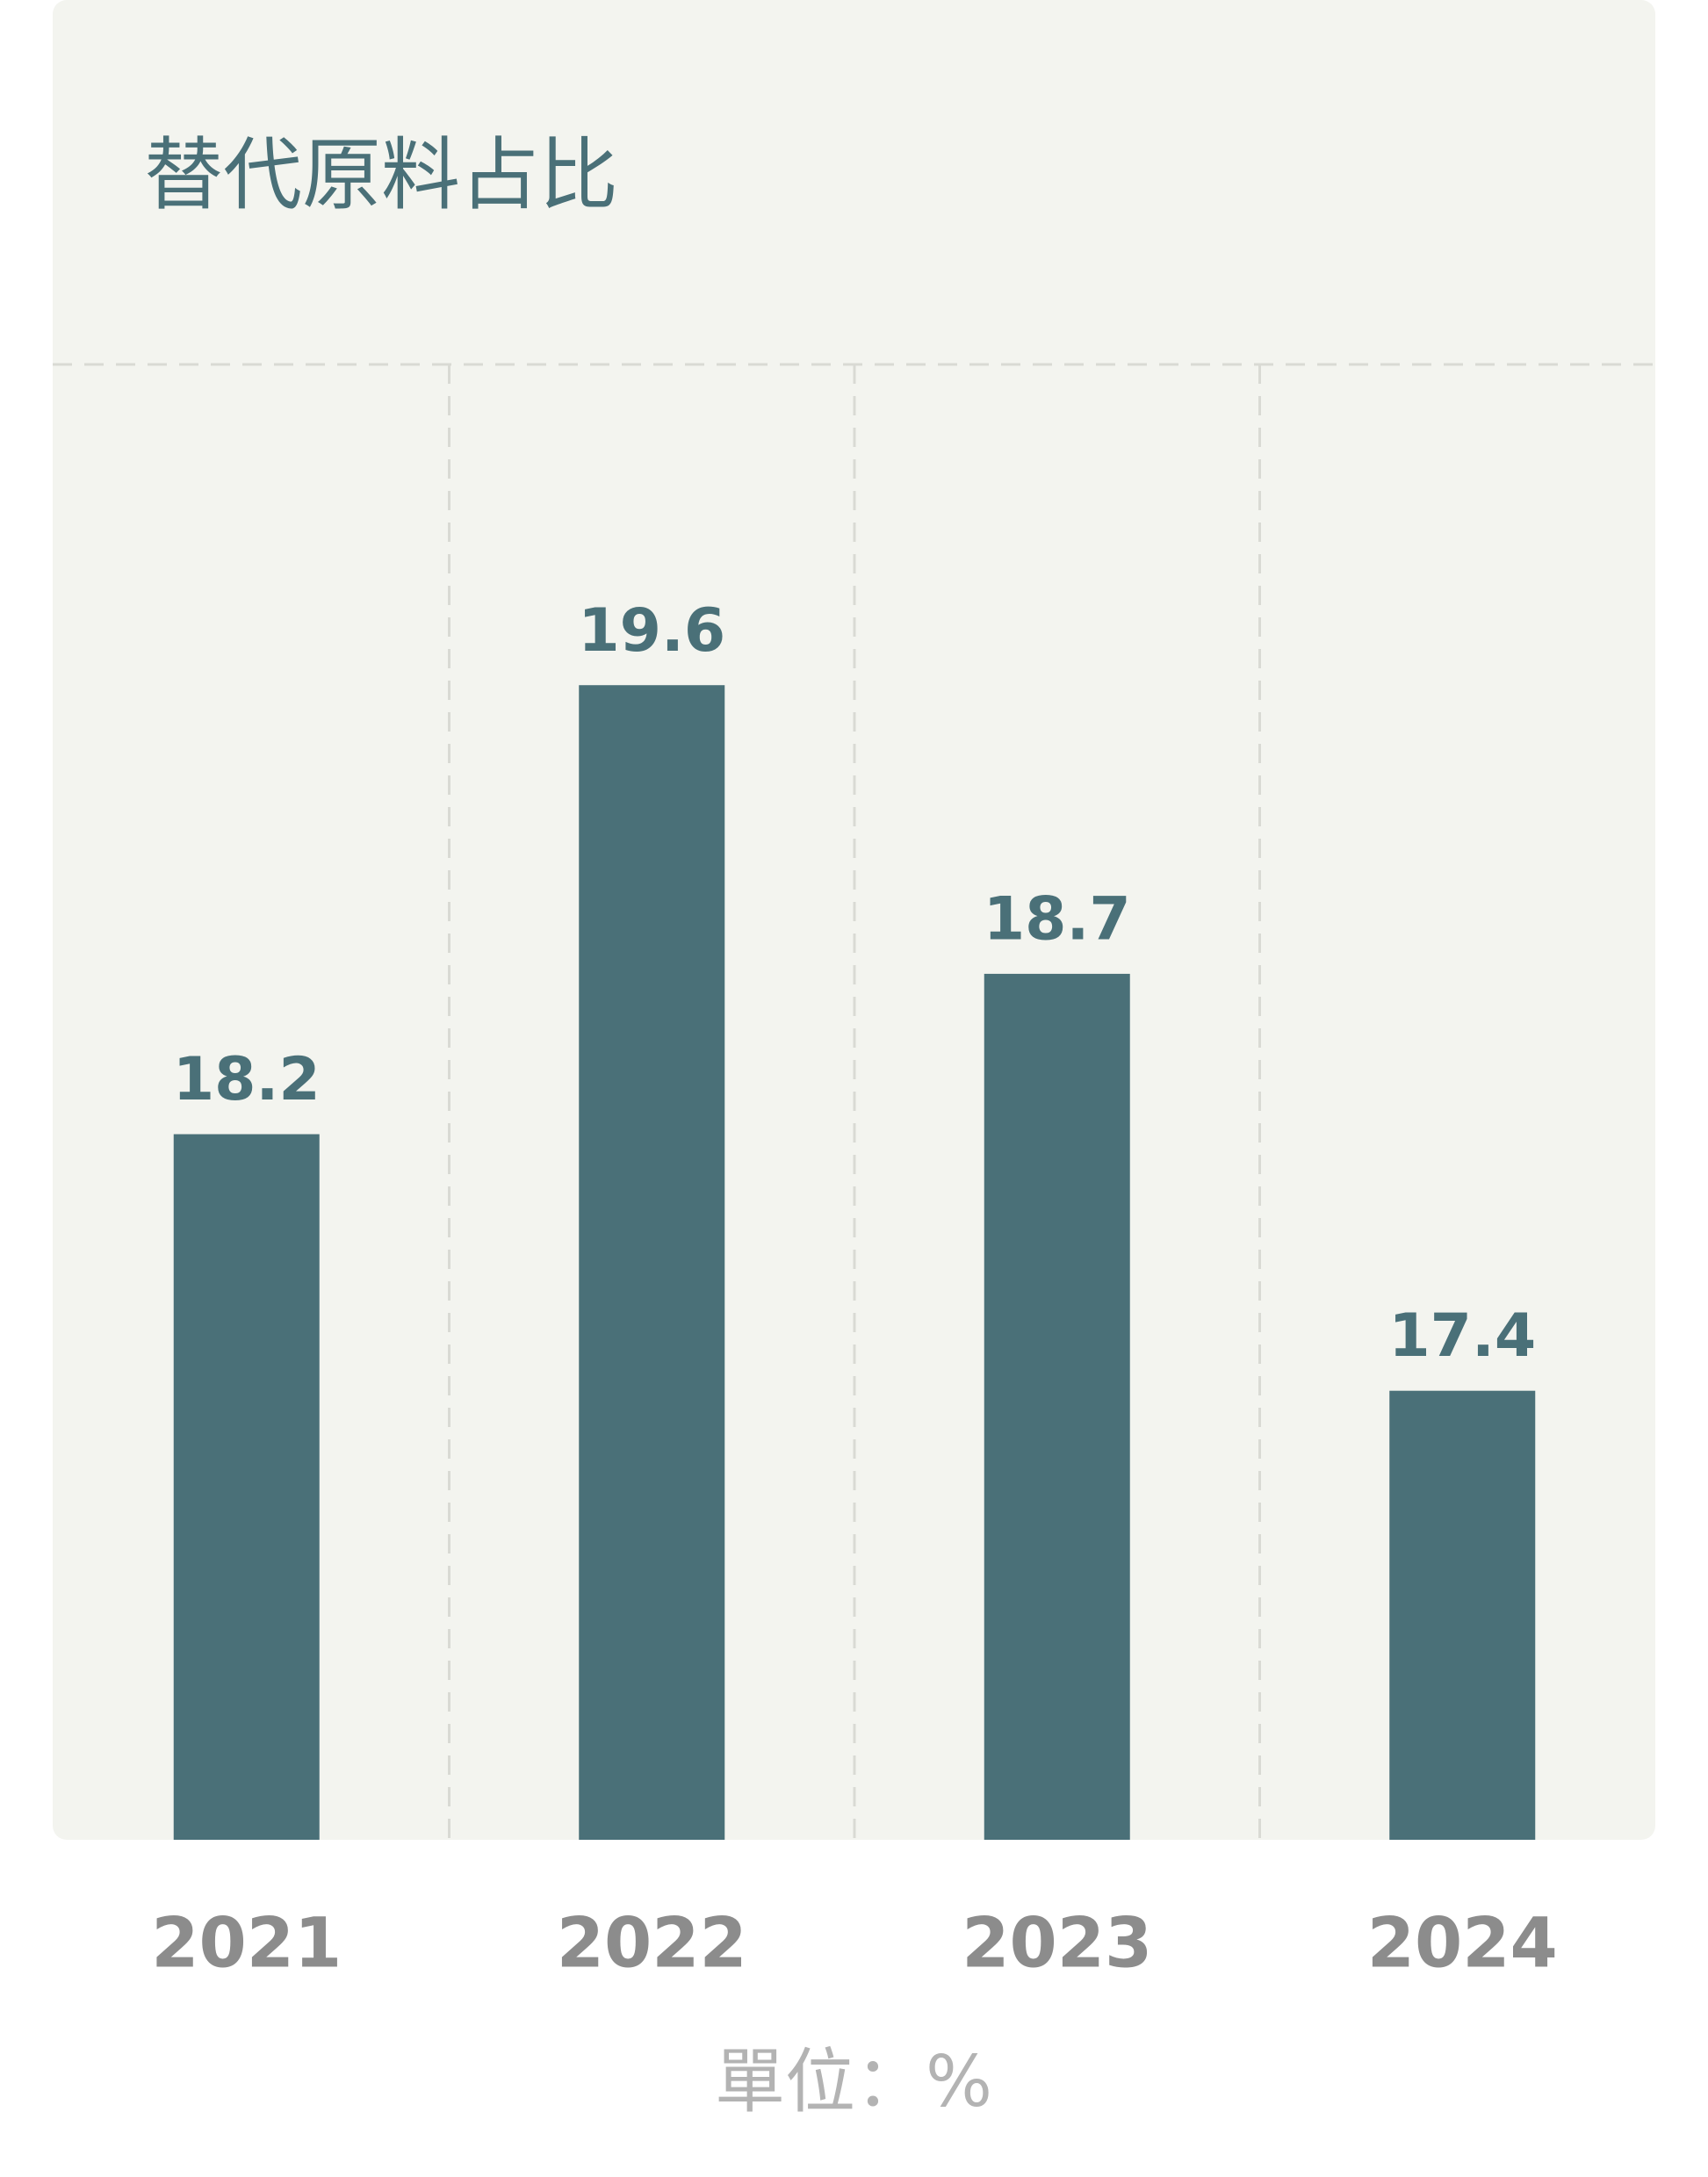 The width and height of the screenshot is (1708, 2177). I want to click on x-tick-label: 2024, so click(1462, 1944).